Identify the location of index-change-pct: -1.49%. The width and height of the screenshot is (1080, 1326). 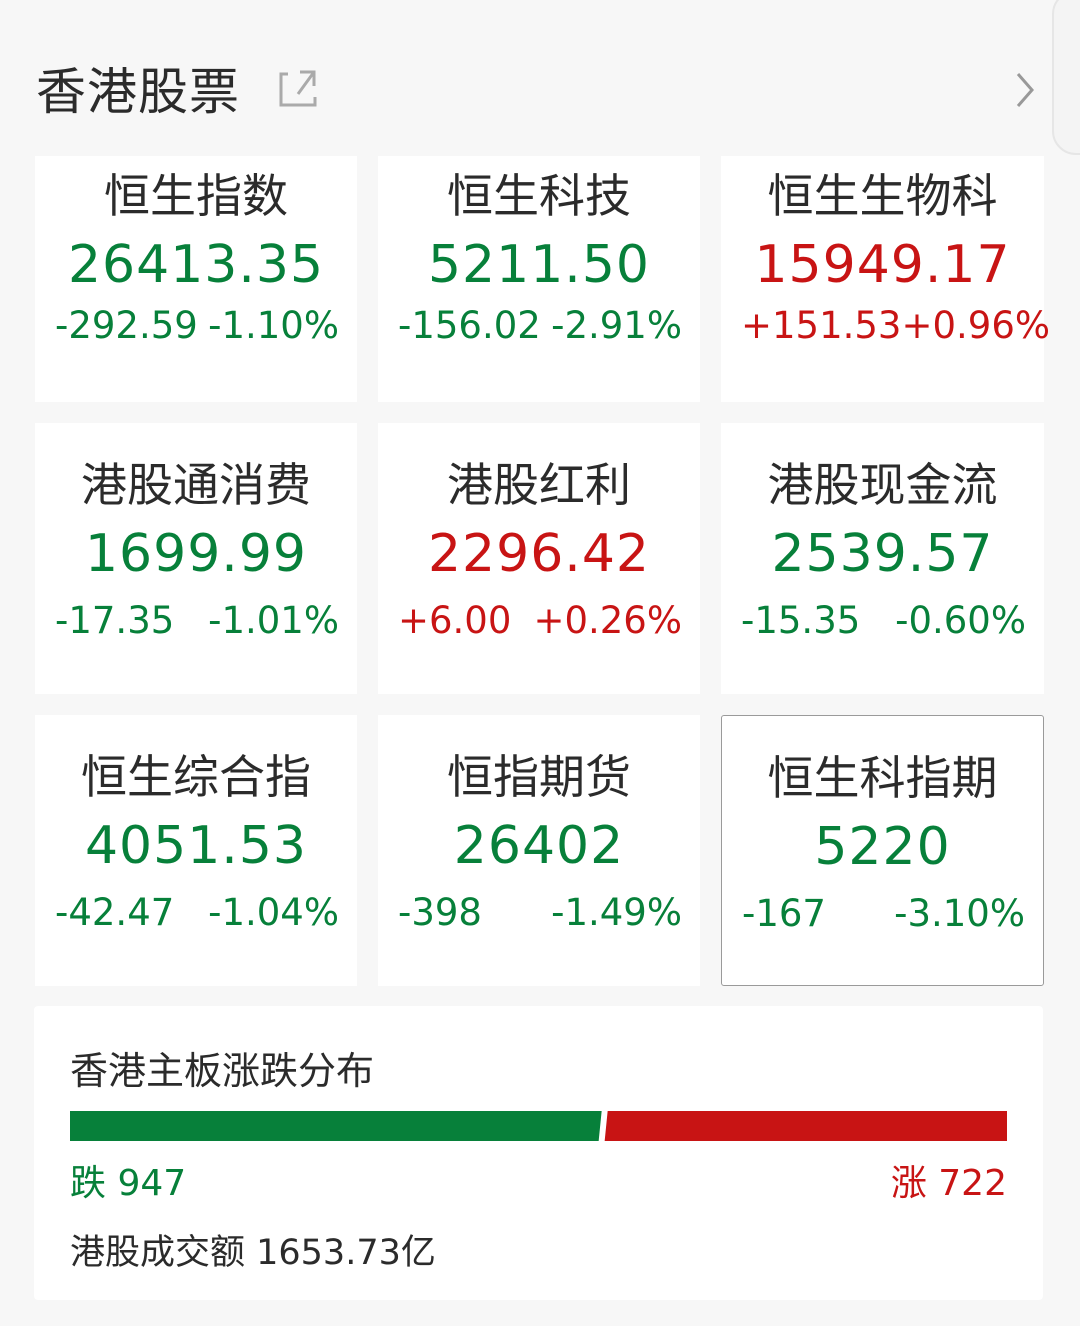
(616, 912).